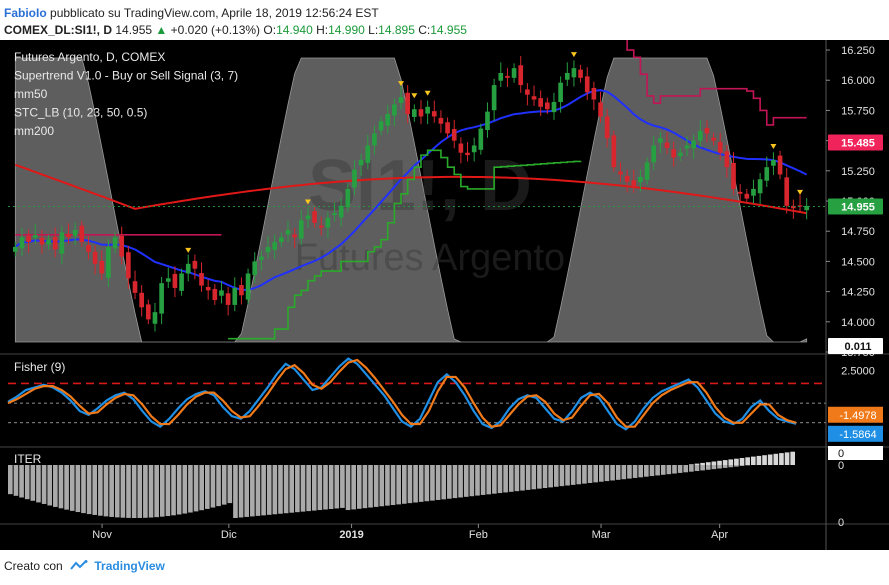 This screenshot has height=585, width=889. I want to click on tradingview-brand: TradingView, so click(129, 566).